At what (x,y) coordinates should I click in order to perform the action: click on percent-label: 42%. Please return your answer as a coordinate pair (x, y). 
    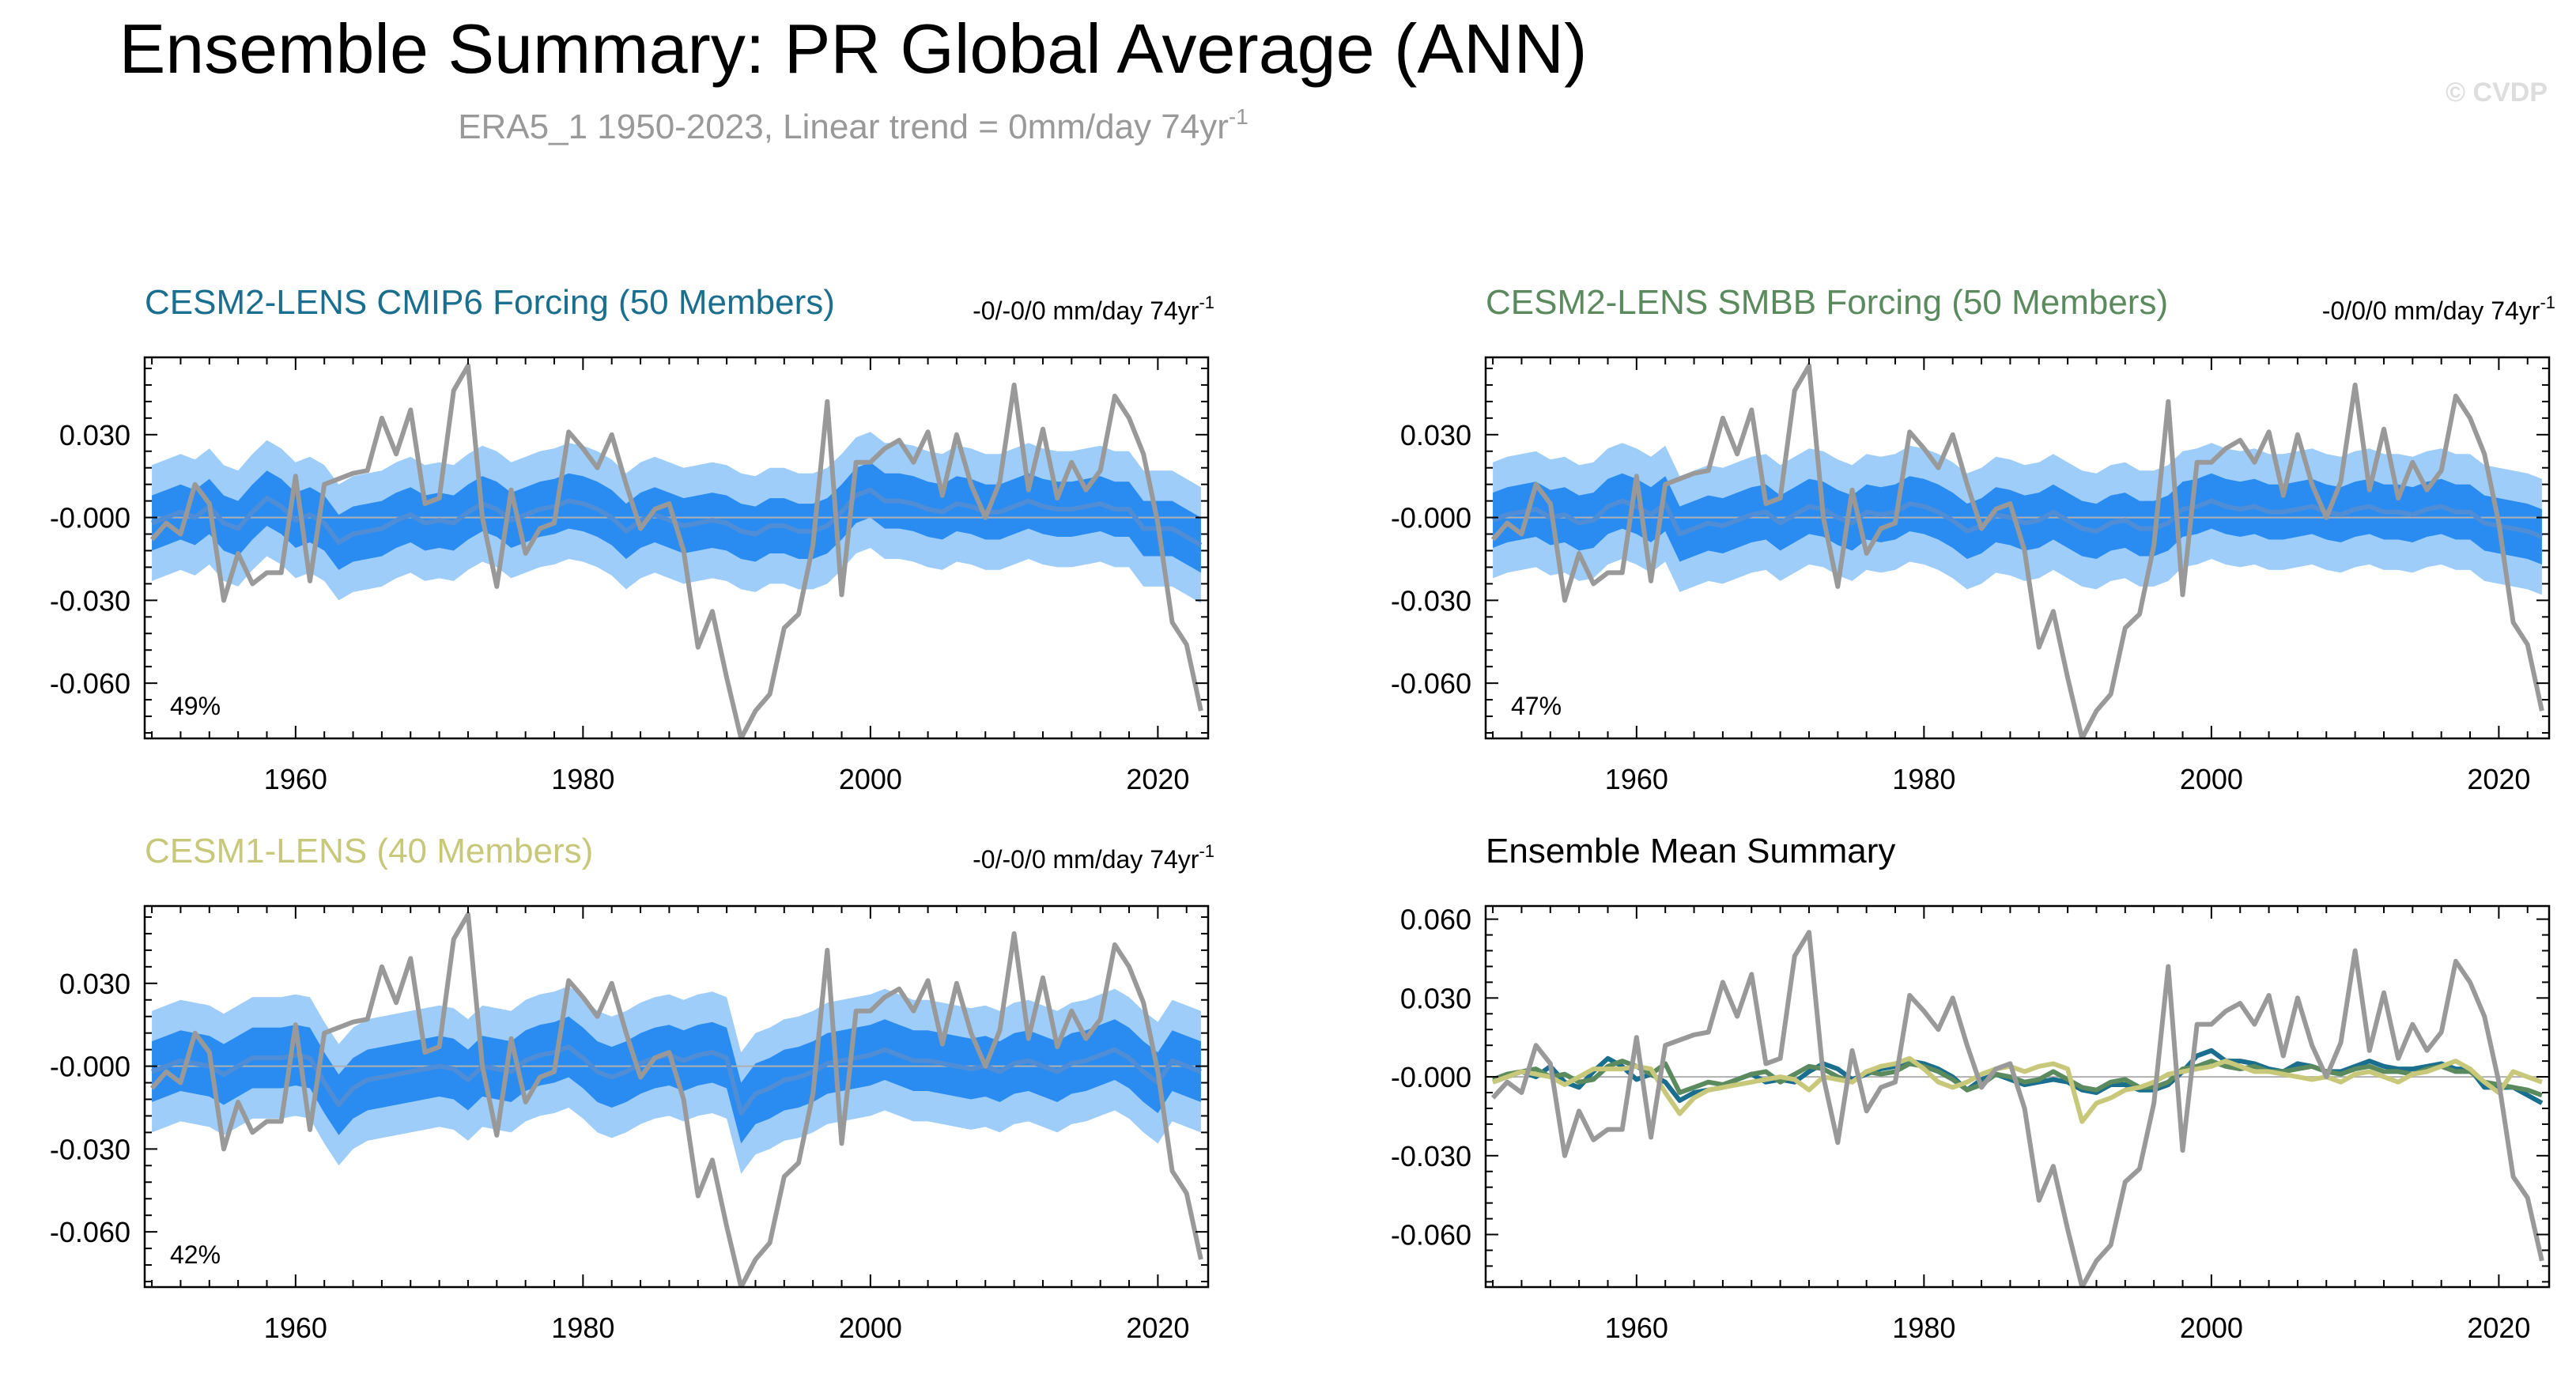
    Looking at the image, I should click on (195, 1254).